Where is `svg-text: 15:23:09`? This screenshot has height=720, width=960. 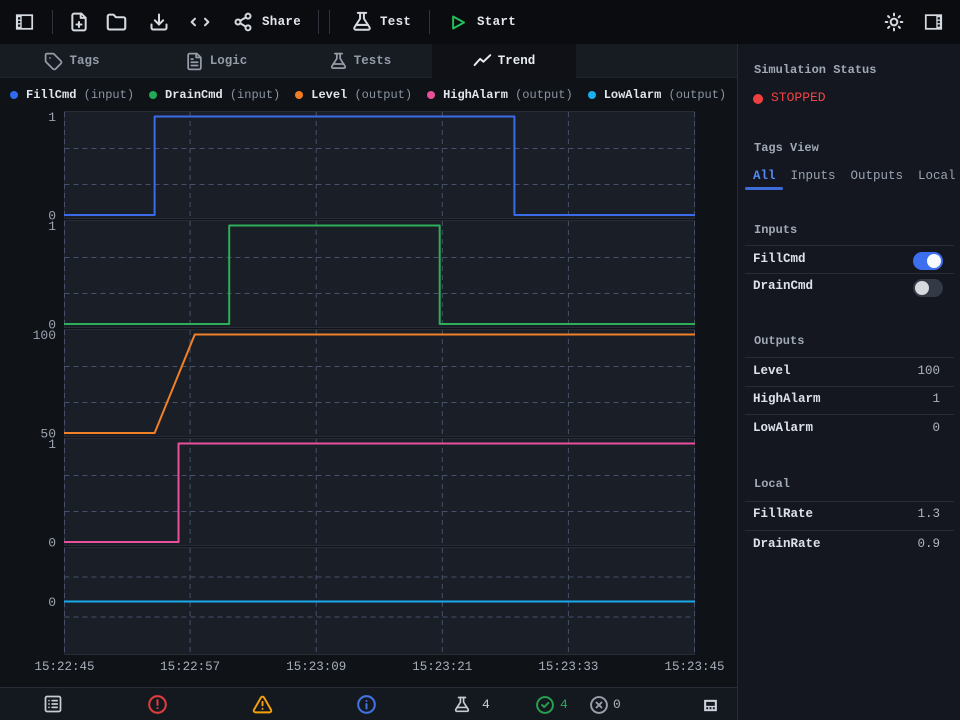 svg-text: 15:23:09 is located at coordinates (316, 667).